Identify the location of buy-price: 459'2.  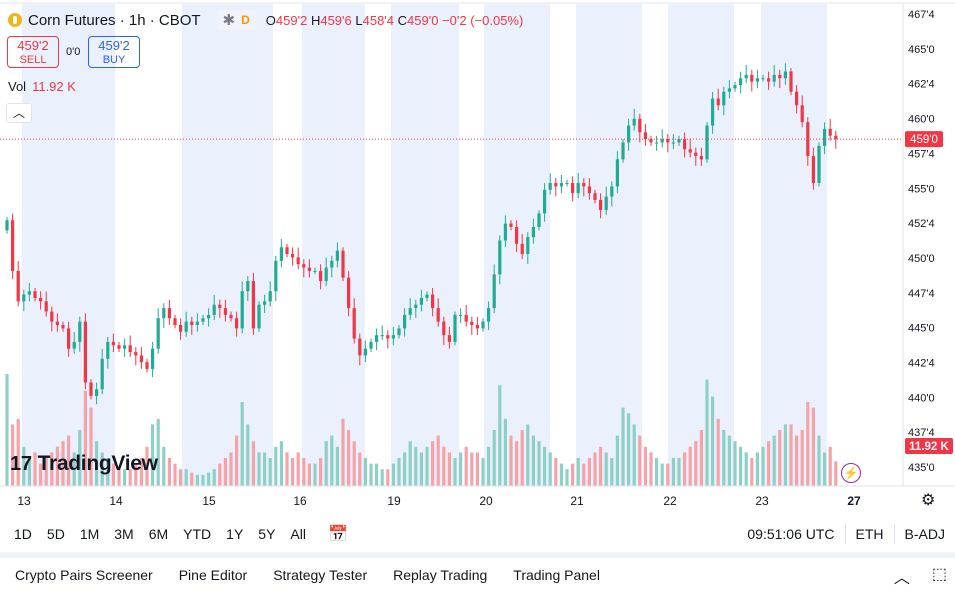
(114, 45).